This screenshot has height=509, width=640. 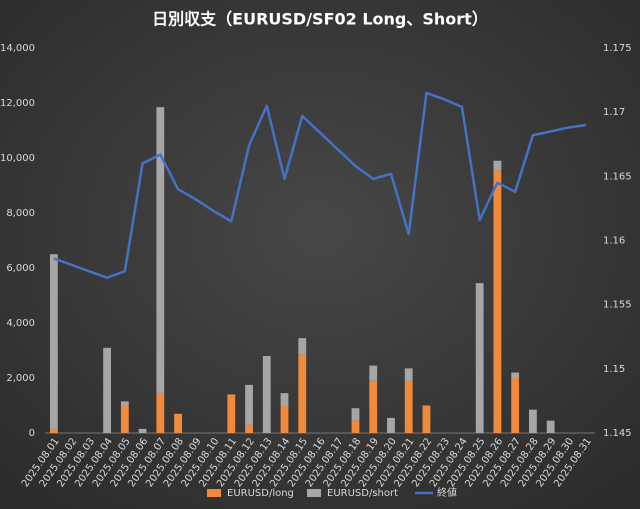 I want to click on y2-tick-label: 1.145, so click(x=617, y=433).